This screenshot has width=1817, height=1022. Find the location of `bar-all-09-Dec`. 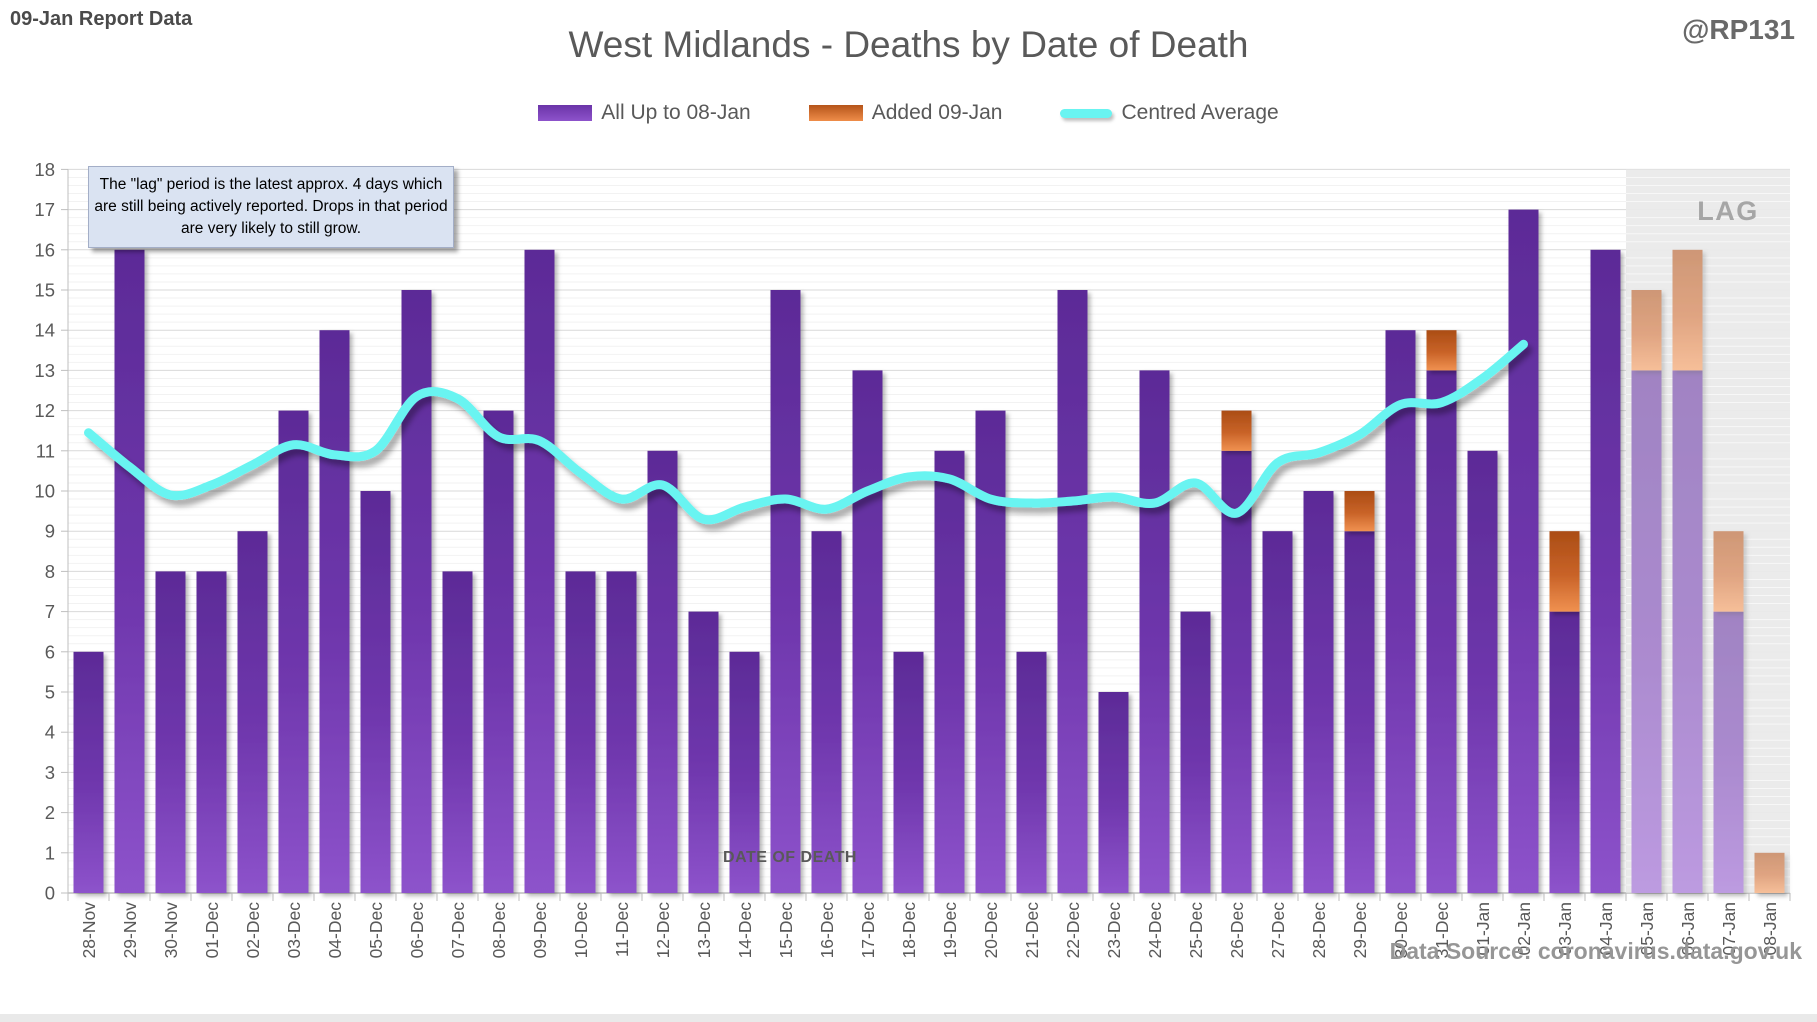

bar-all-09-Dec is located at coordinates (539, 571).